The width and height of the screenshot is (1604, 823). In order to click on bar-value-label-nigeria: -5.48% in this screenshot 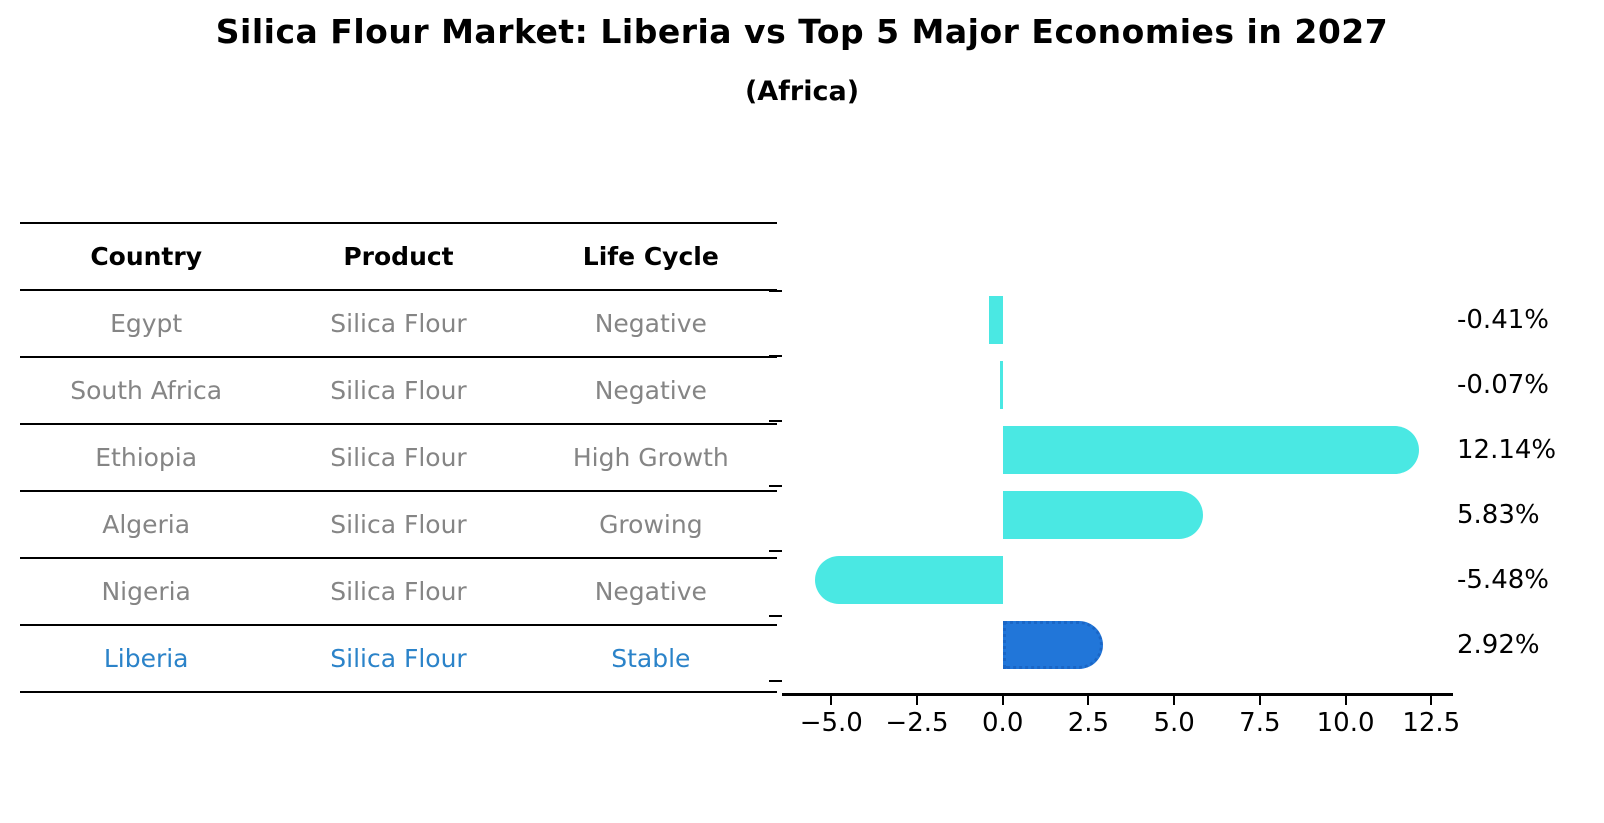, I will do `click(1503, 580)`.